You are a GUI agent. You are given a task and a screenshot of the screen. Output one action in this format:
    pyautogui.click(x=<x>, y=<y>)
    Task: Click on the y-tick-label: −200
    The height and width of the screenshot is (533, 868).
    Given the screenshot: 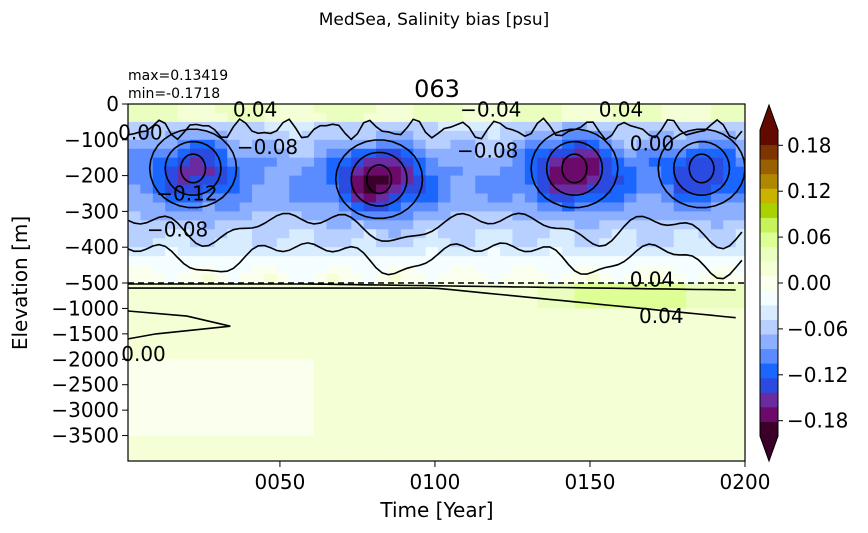 What is the action you would take?
    pyautogui.click(x=91, y=176)
    